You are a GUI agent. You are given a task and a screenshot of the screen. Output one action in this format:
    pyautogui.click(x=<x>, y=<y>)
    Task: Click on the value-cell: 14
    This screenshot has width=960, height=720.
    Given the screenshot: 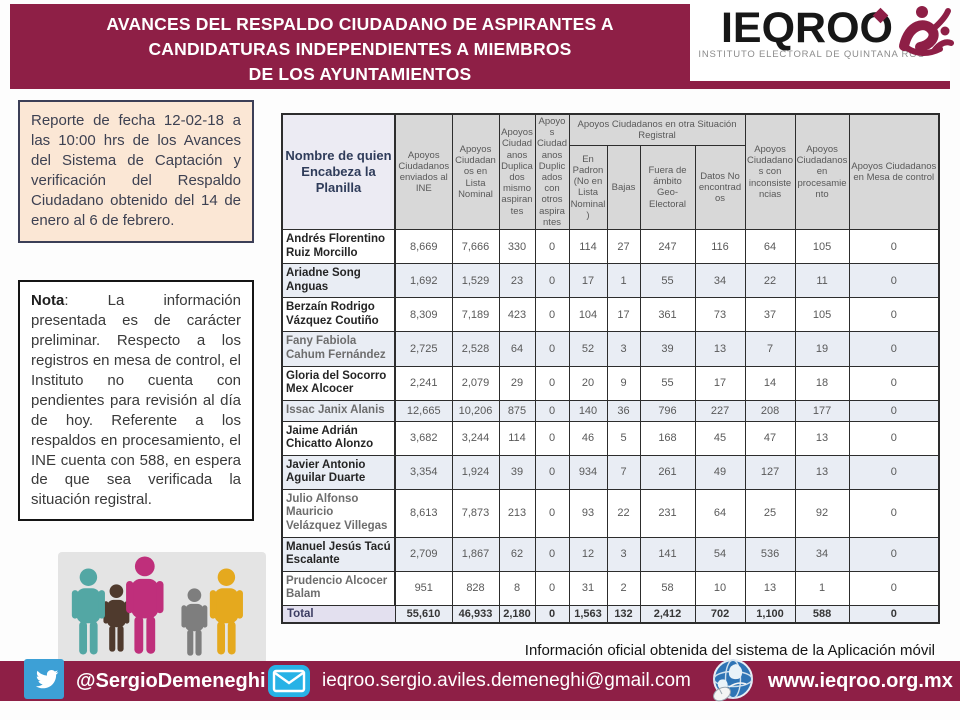 What is the action you would take?
    pyautogui.click(x=770, y=383)
    